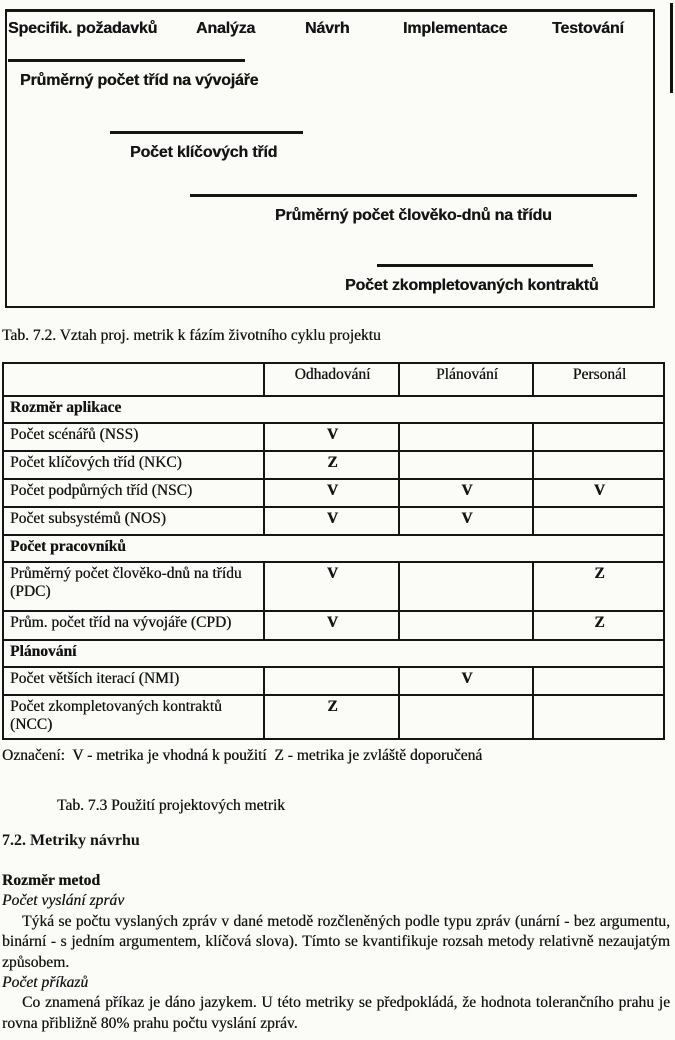 This screenshot has height=1040, width=675. Describe the element at coordinates (133, 465) in the screenshot. I see `row-label-cell: Počet klíčových tříd (NKC)` at that location.